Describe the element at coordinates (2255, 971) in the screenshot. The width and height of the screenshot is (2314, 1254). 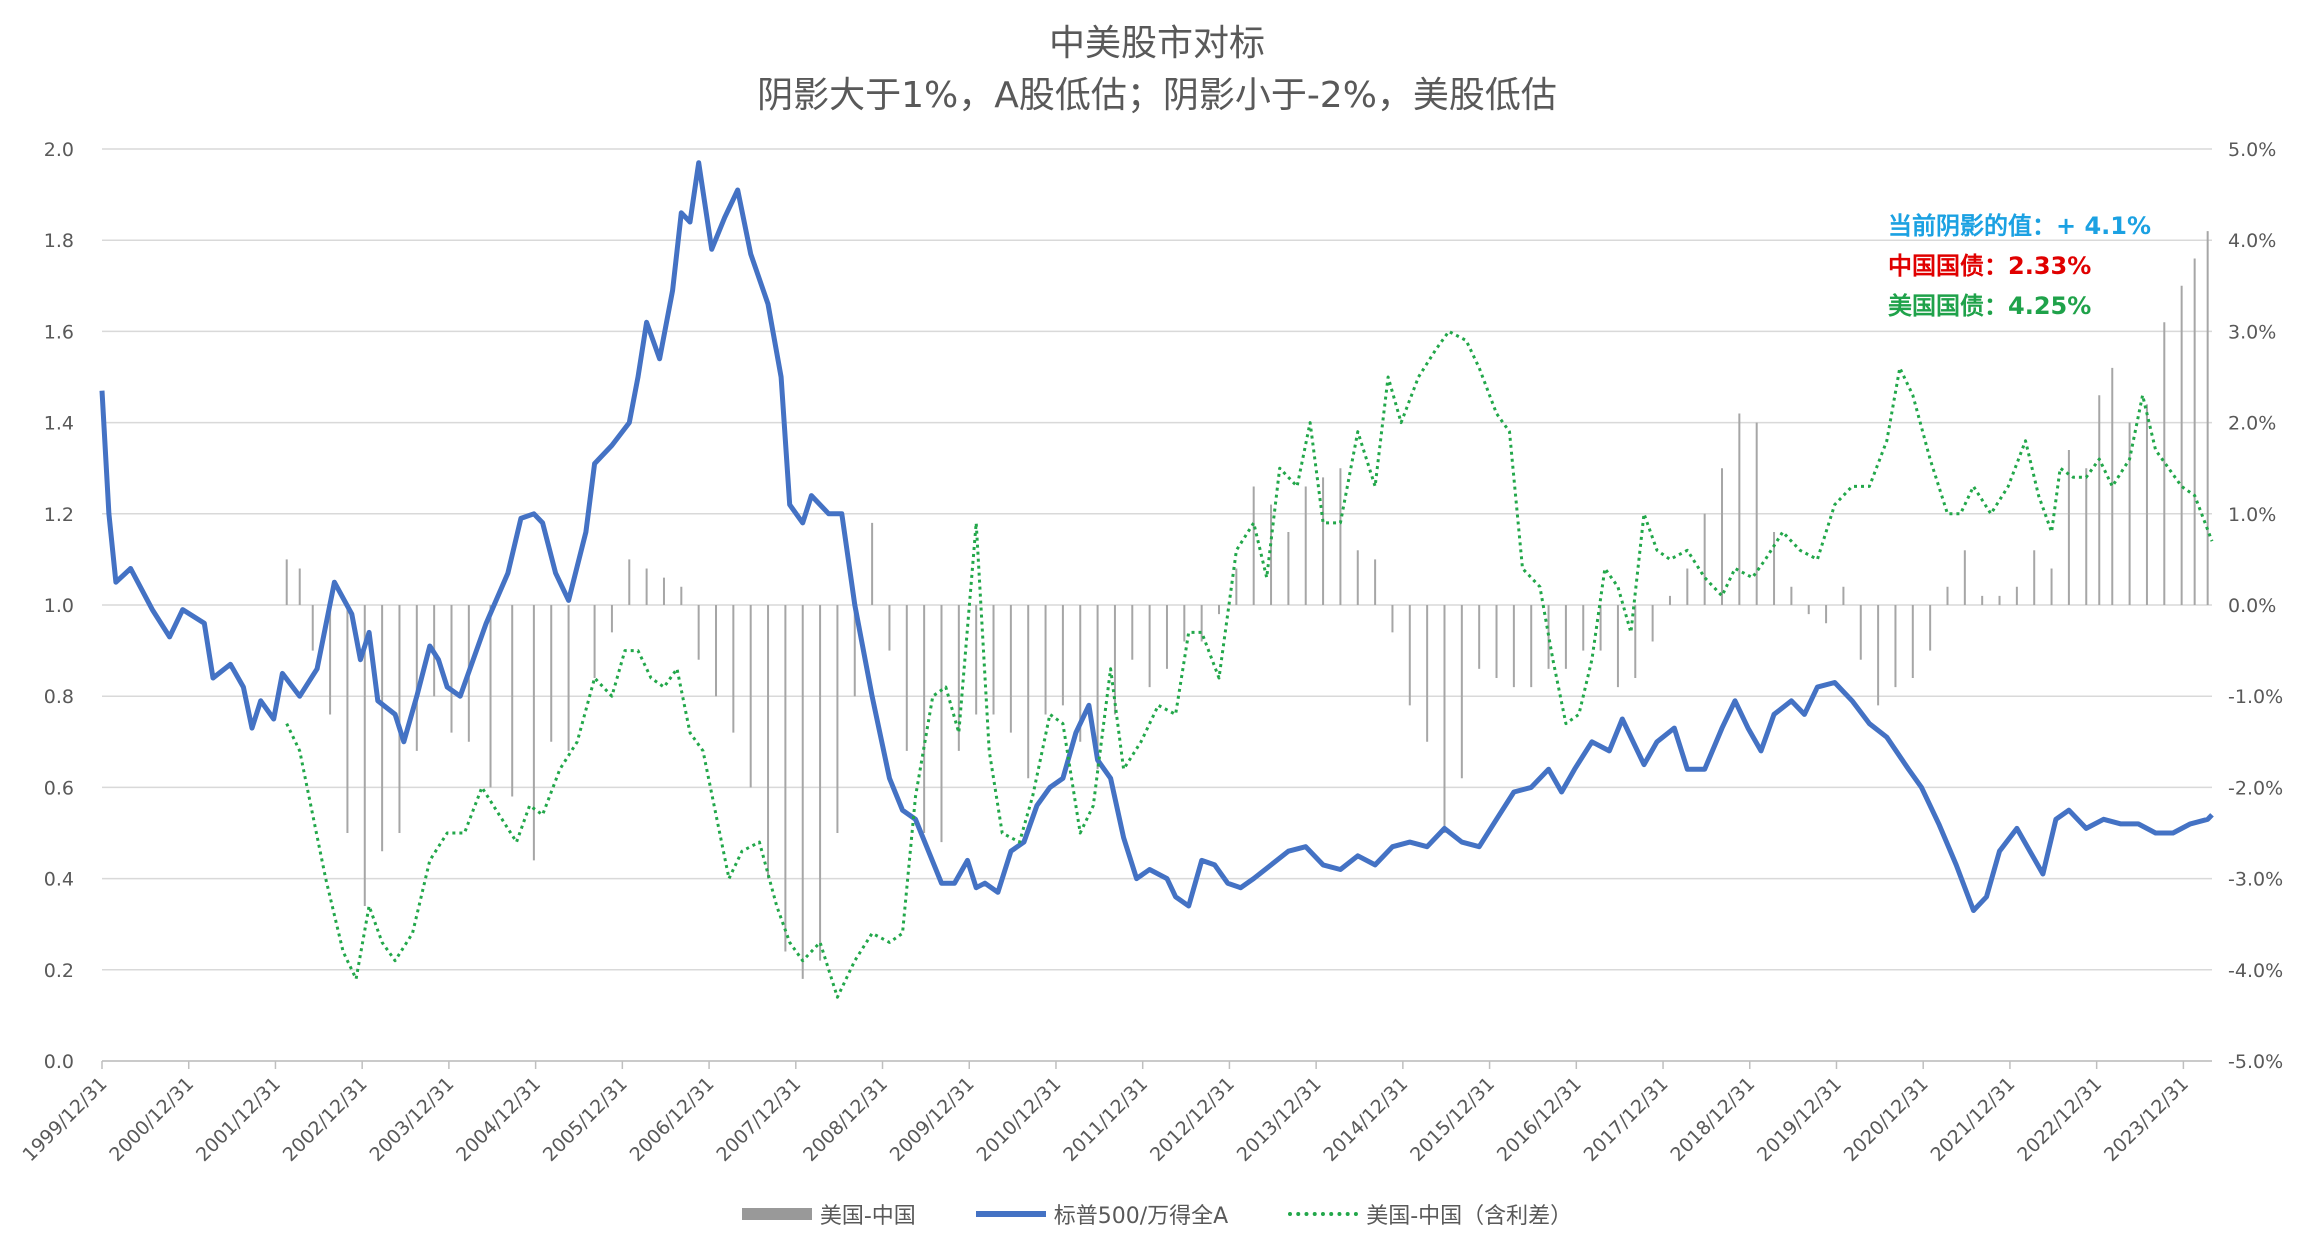
I see `y-right-tick-label: -4.0%` at that location.